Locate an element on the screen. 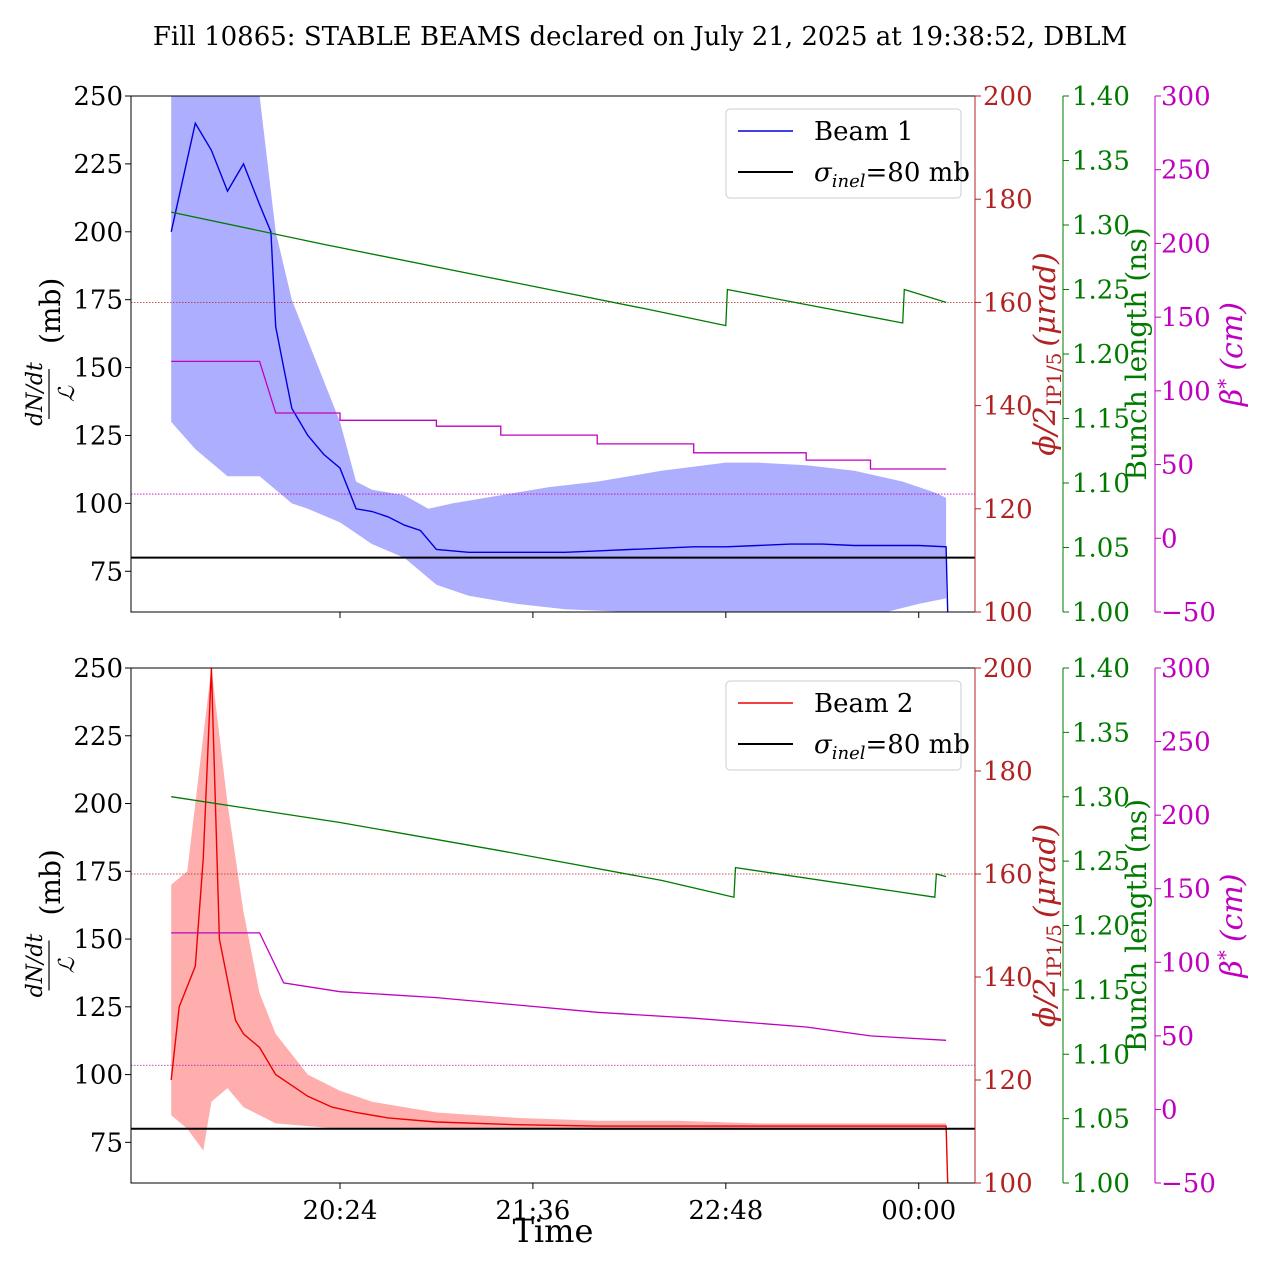 The image size is (1280, 1280). bunch-tick-label: 1.00 is located at coordinates (1101, 1184).